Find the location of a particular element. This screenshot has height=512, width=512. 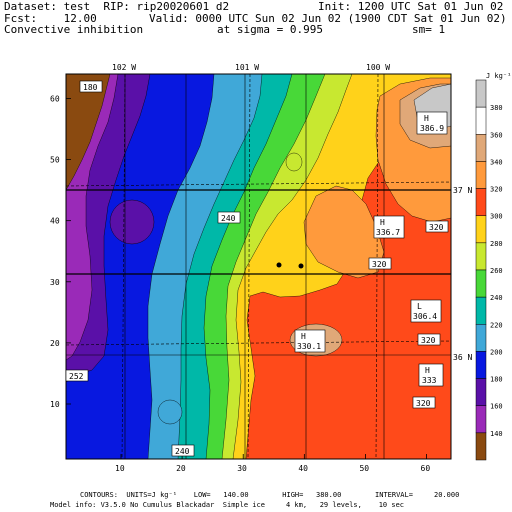

low-marker-value: 306.4 is located at coordinates (425, 316).